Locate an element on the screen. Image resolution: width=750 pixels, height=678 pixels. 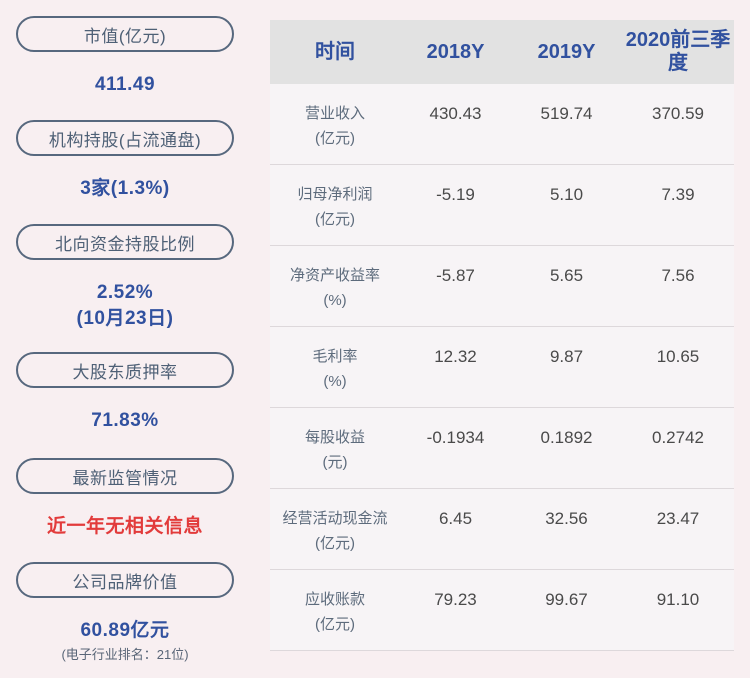
cell-value: 430.43 is located at coordinates (455, 113).